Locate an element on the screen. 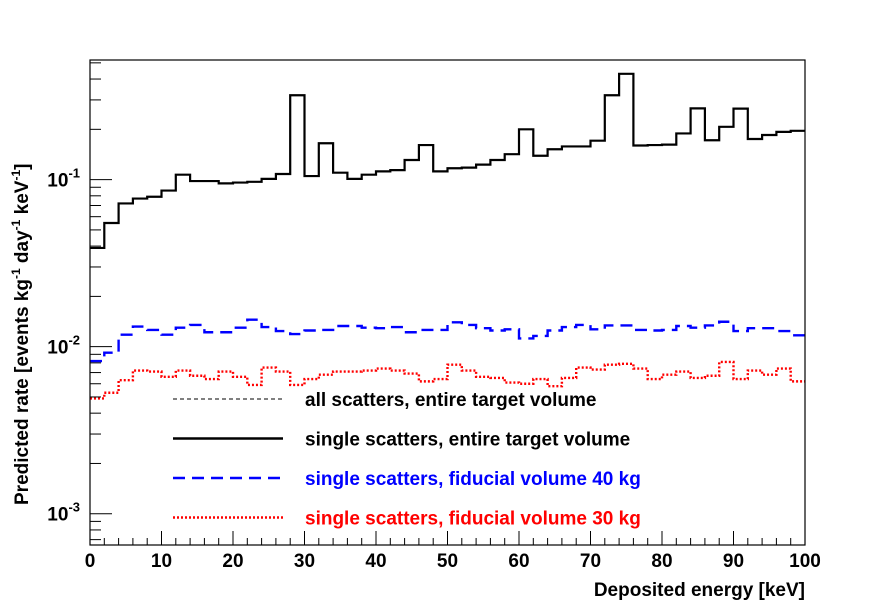 This screenshot has width=895, height=606. x-tick-label: 70 is located at coordinates (590, 561).